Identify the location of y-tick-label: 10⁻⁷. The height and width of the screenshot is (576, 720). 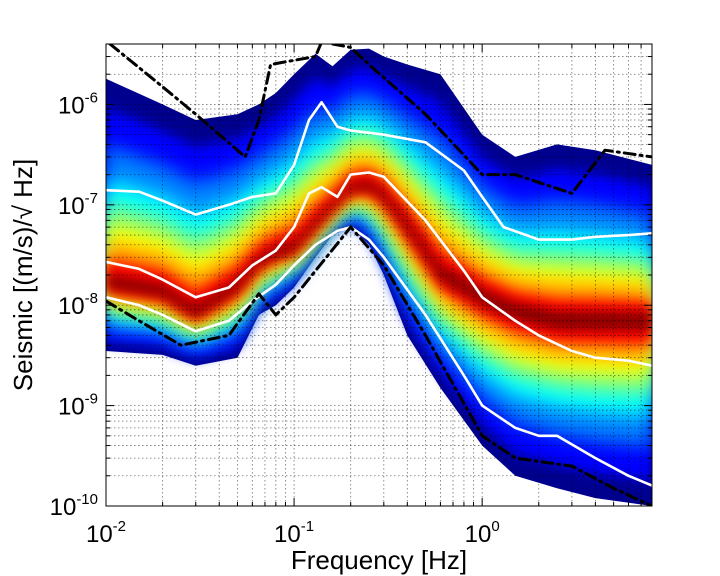
(78, 205).